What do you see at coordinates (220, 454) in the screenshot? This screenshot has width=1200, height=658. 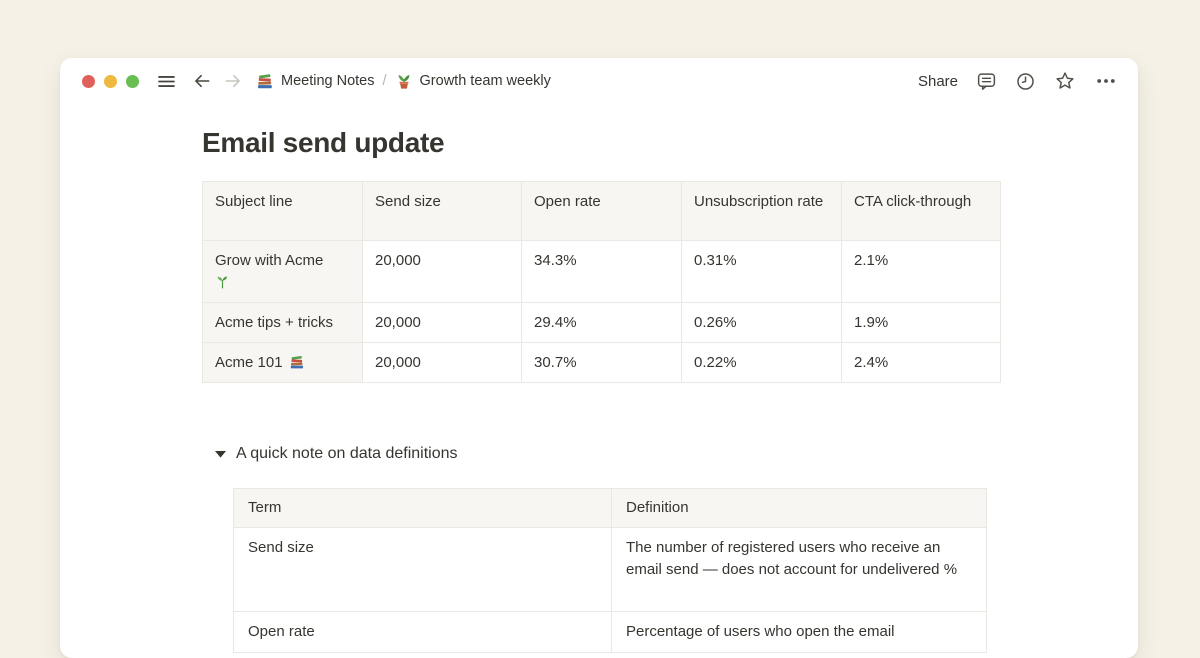 I see `triangle-down-icon` at bounding box center [220, 454].